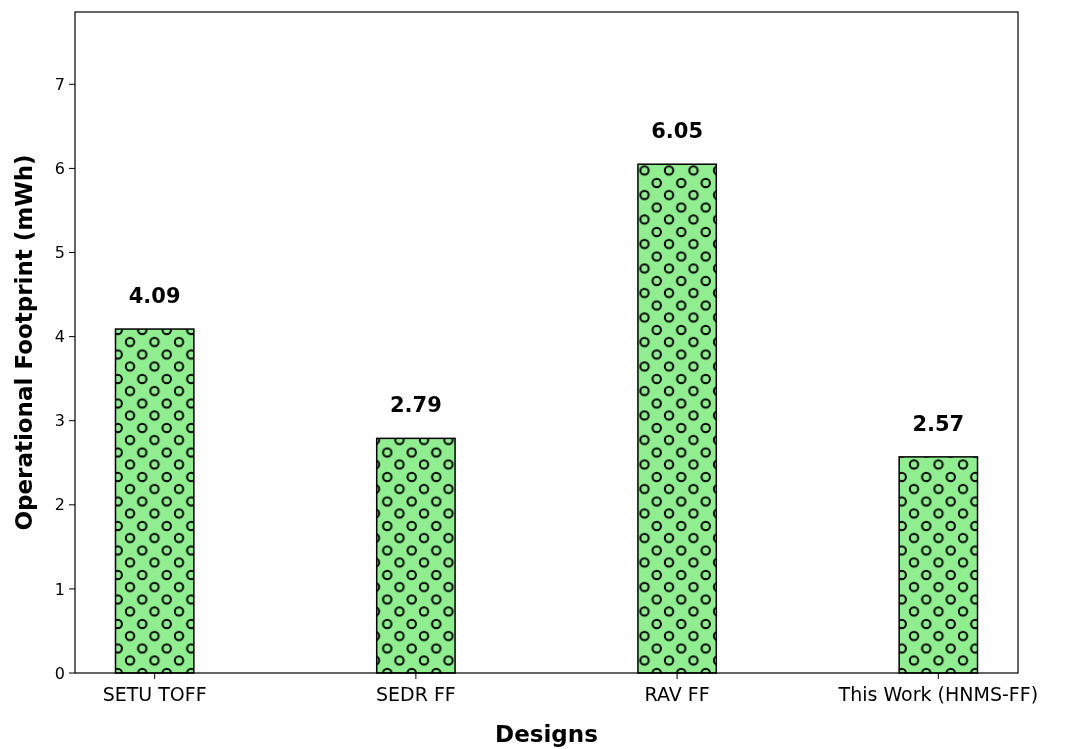  Describe the element at coordinates (24, 342) in the screenshot. I see `y-axis-title: Operational Footprint (mWh)` at that location.